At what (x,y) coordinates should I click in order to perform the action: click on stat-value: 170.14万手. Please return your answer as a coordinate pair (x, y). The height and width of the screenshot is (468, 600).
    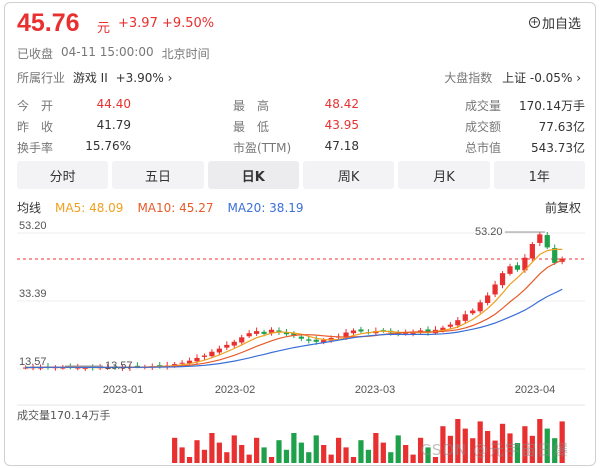
    Looking at the image, I should click on (552, 106).